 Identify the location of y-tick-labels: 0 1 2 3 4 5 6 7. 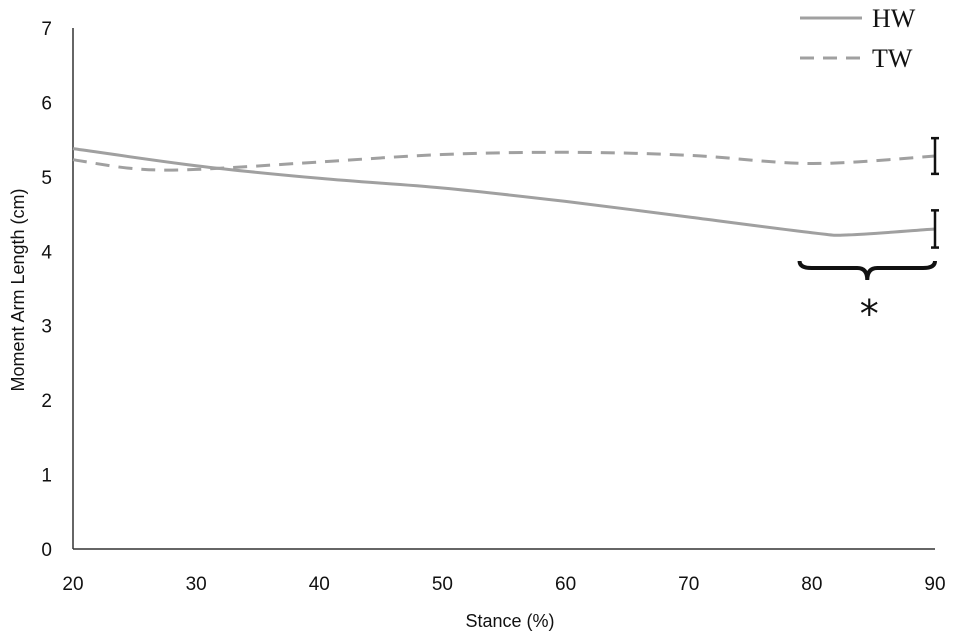
(46, 290).